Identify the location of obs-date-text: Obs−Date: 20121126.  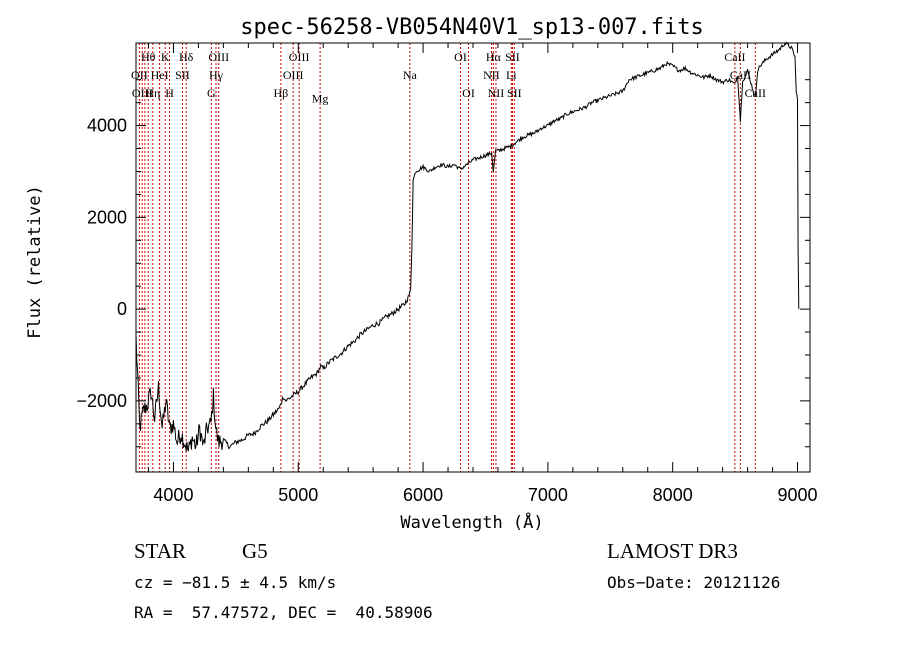
(694, 582).